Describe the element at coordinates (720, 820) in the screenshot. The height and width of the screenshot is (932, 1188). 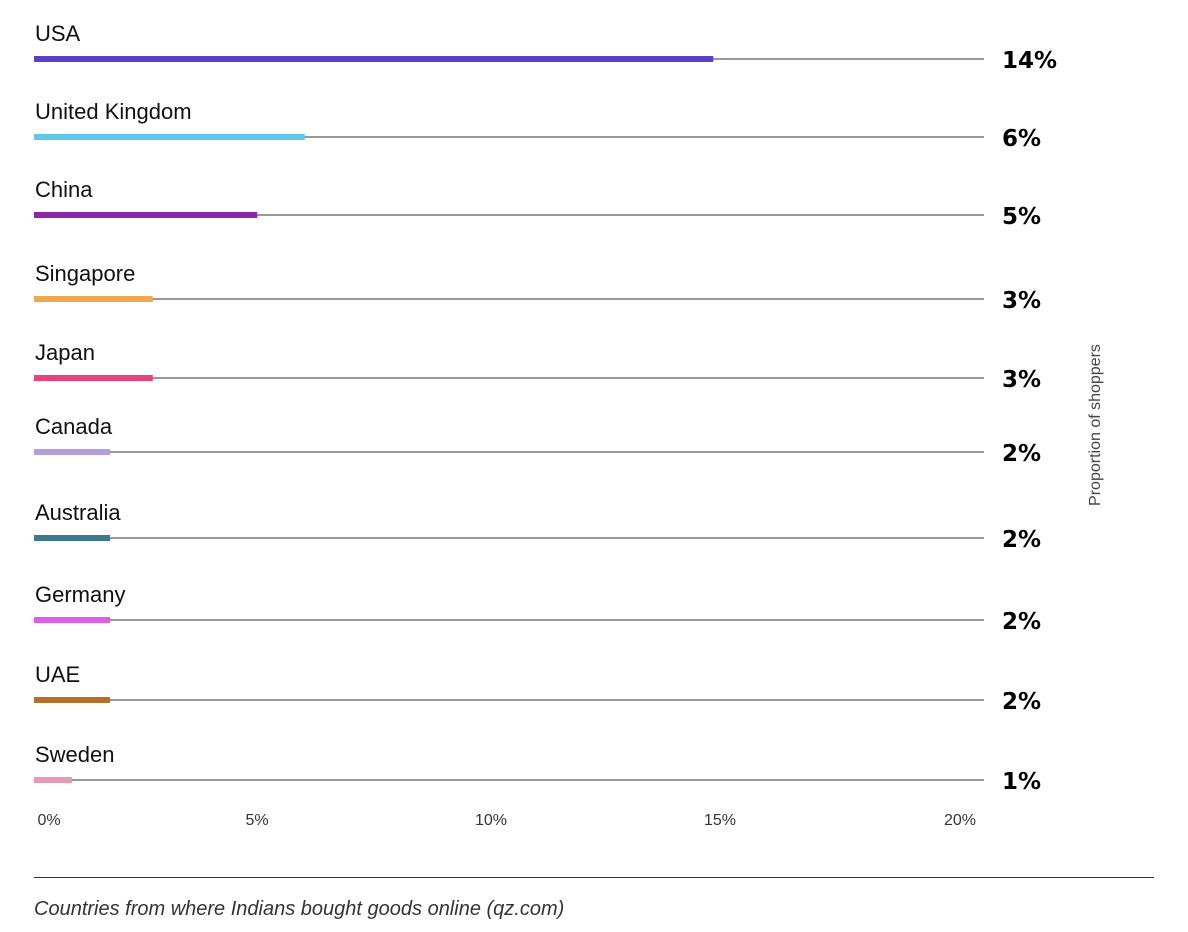
I see `x-tick-label: 15%` at that location.